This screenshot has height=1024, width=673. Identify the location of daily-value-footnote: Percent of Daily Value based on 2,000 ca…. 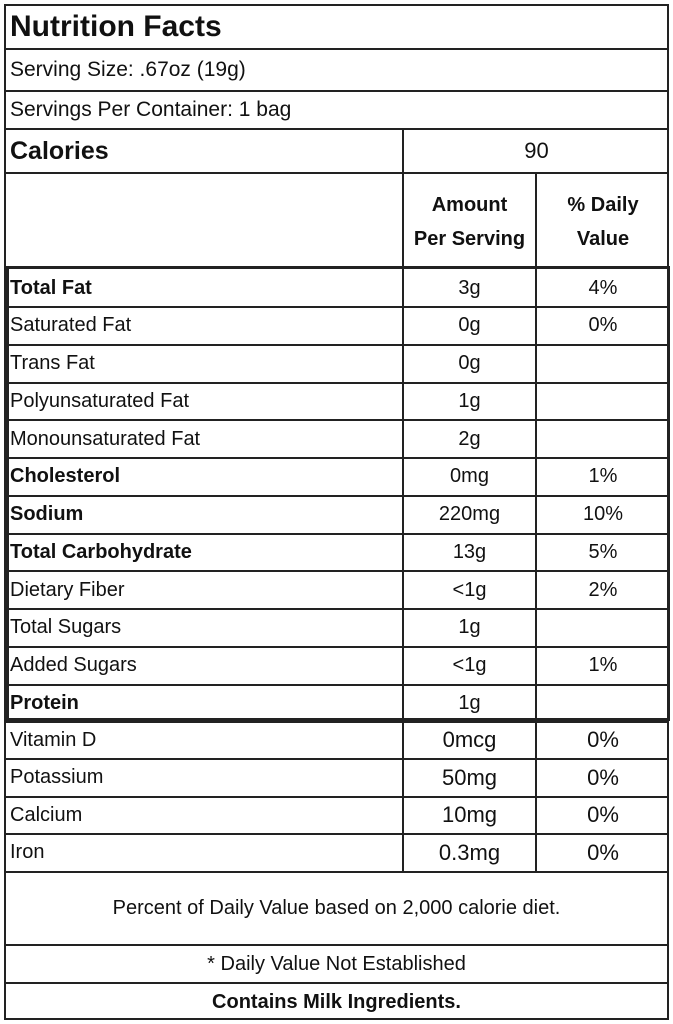
(336, 907).